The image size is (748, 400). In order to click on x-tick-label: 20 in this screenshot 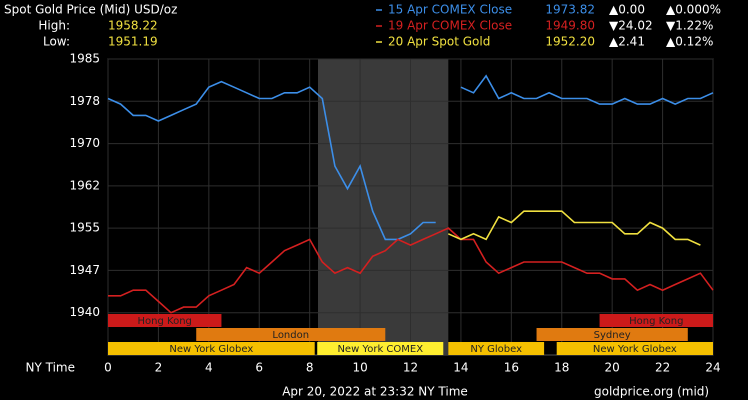, I will do `click(612, 368)`.